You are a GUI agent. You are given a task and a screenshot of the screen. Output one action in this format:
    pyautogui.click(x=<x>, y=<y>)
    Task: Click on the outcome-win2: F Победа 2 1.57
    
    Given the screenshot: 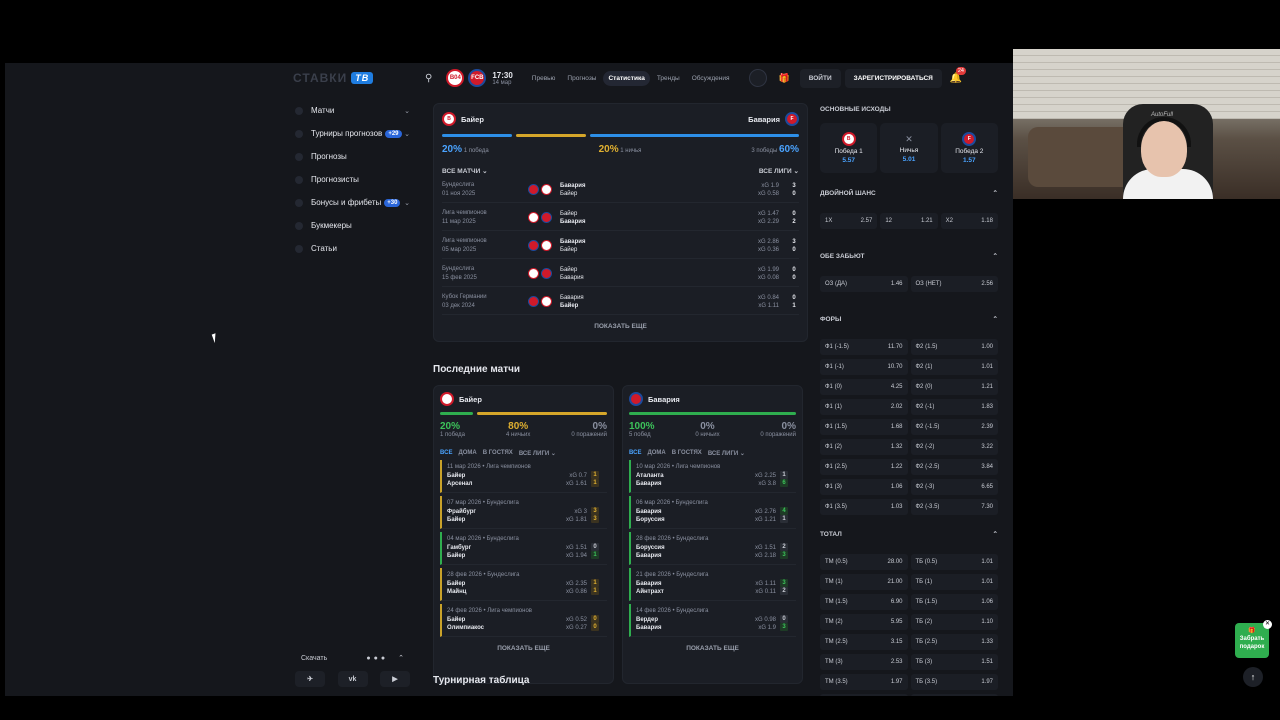 What is the action you would take?
    pyautogui.click(x=969, y=148)
    